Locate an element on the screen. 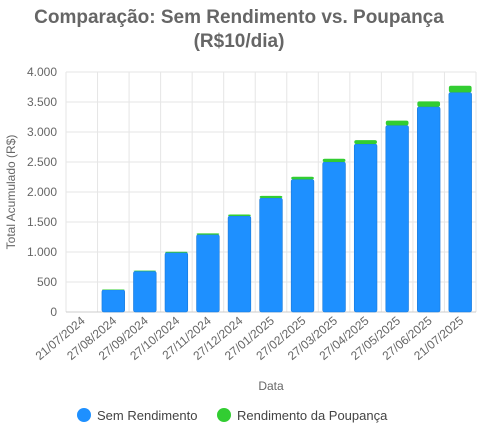 The image size is (478, 433). y-tick-label: 3.500 is located at coordinates (42, 102).